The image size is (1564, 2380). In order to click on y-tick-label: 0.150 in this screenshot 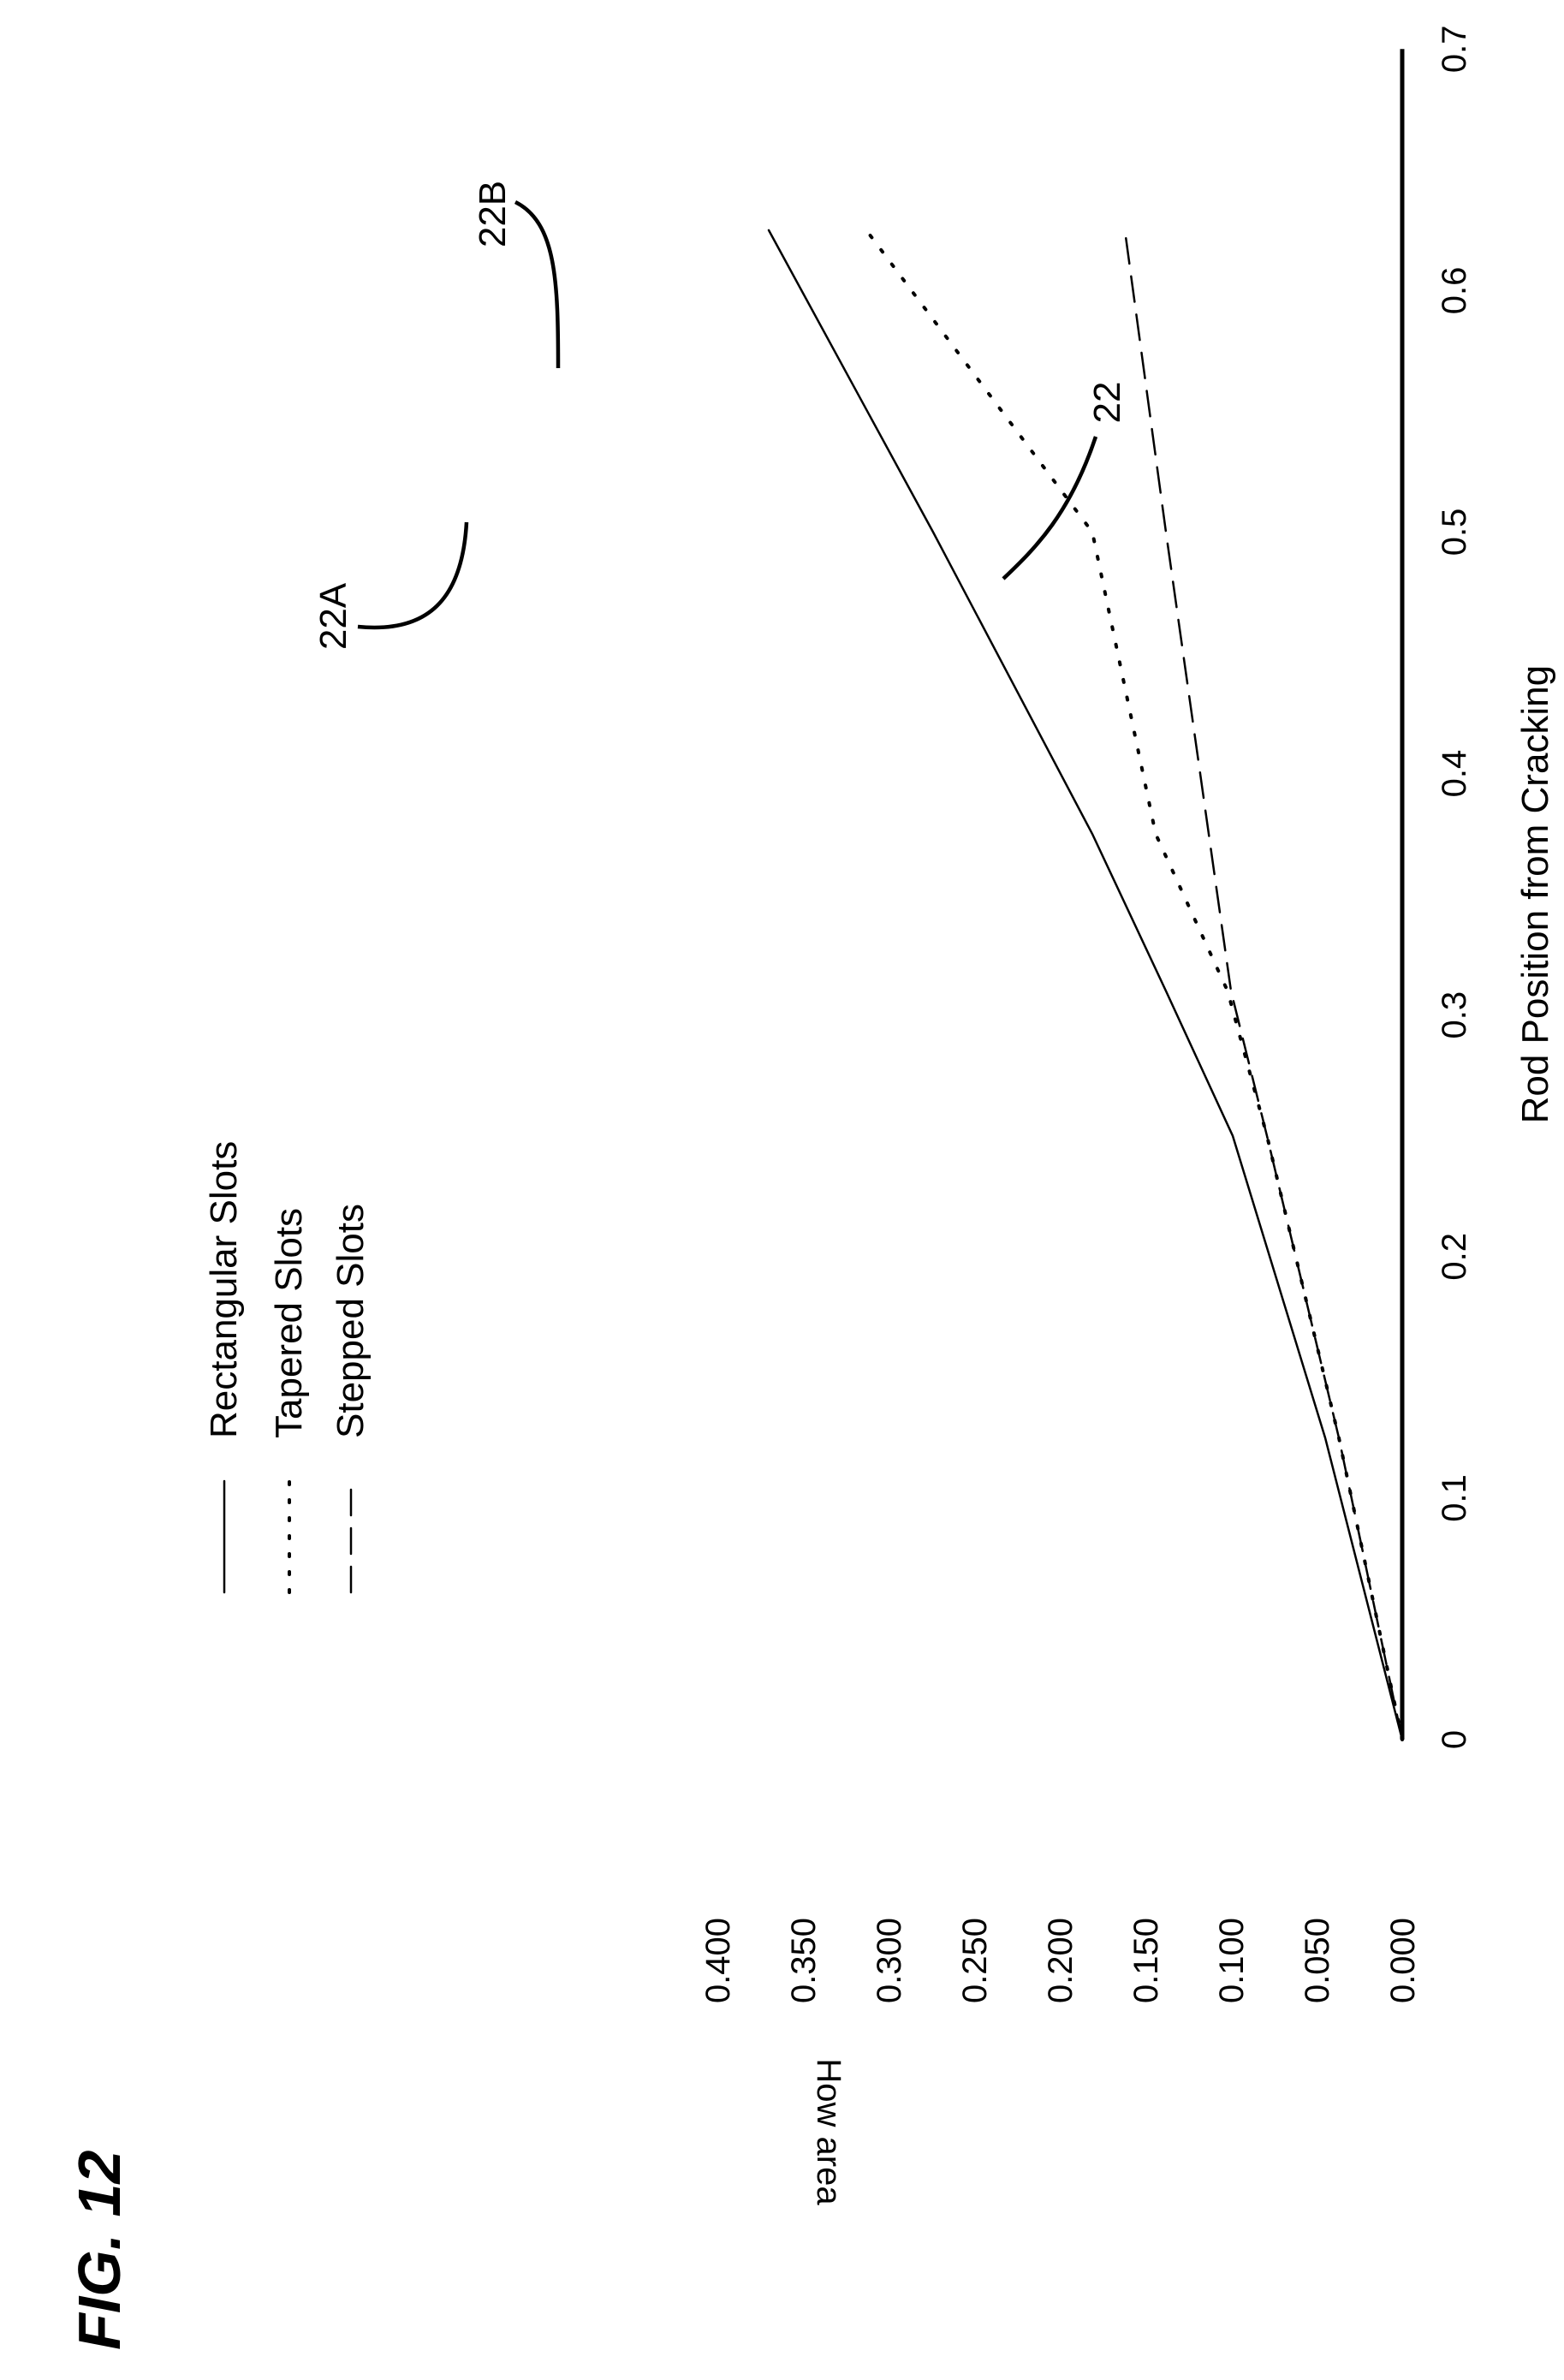, I will do `click(1146, 1961)`.